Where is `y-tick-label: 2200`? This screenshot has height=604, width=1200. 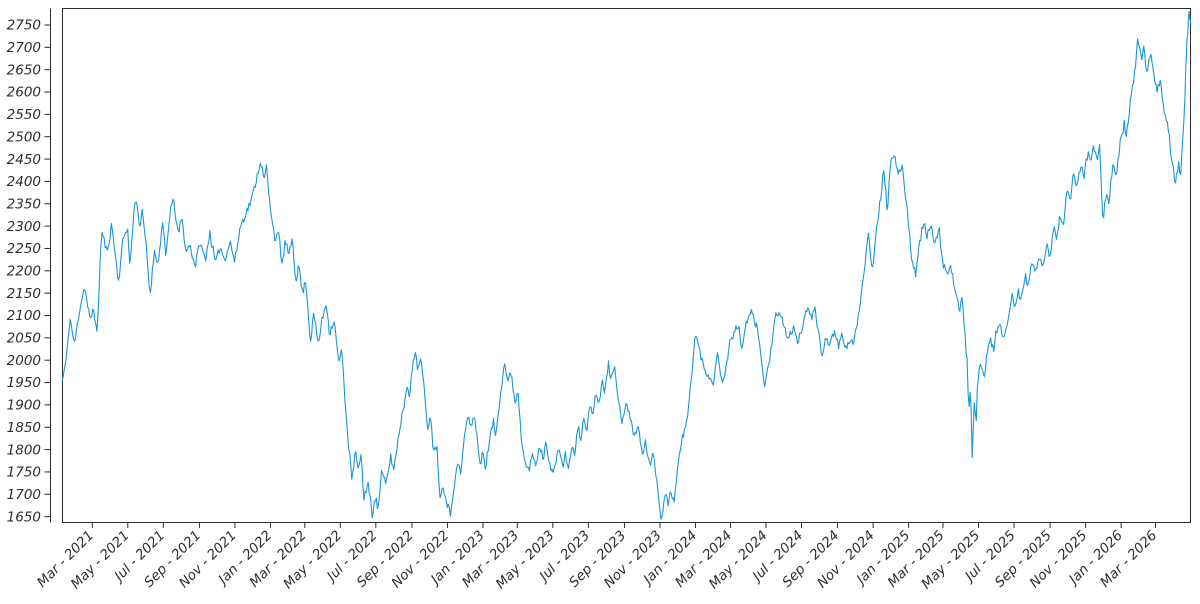
y-tick-label: 2200 is located at coordinates (24, 272).